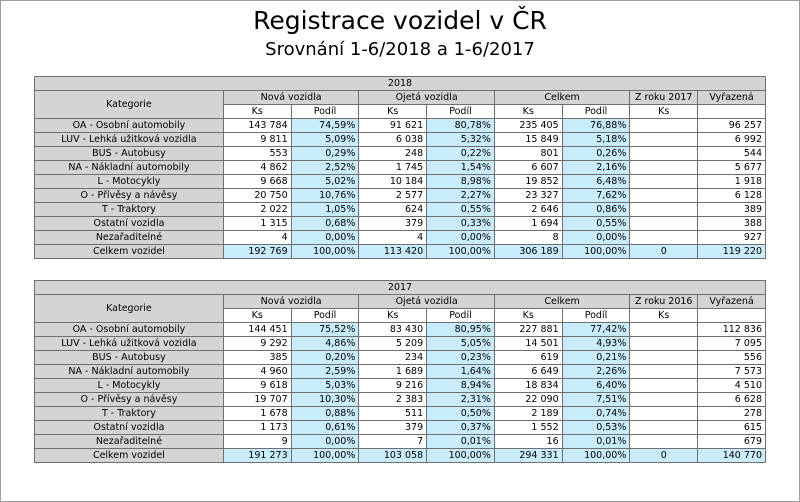  I want to click on celkem-ks-cell: 1 552, so click(528, 427).